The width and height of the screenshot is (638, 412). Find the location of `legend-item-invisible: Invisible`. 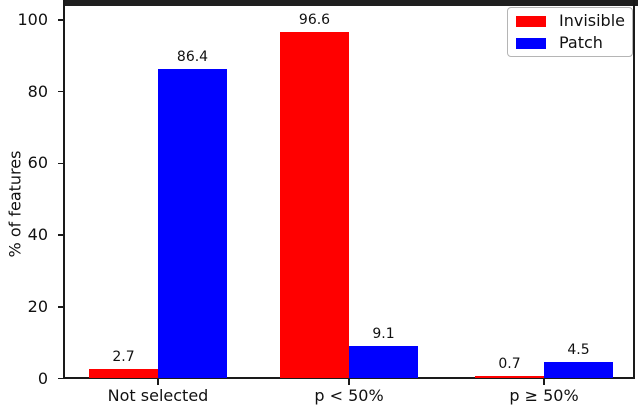

legend-item-invisible: Invisible is located at coordinates (574, 21).